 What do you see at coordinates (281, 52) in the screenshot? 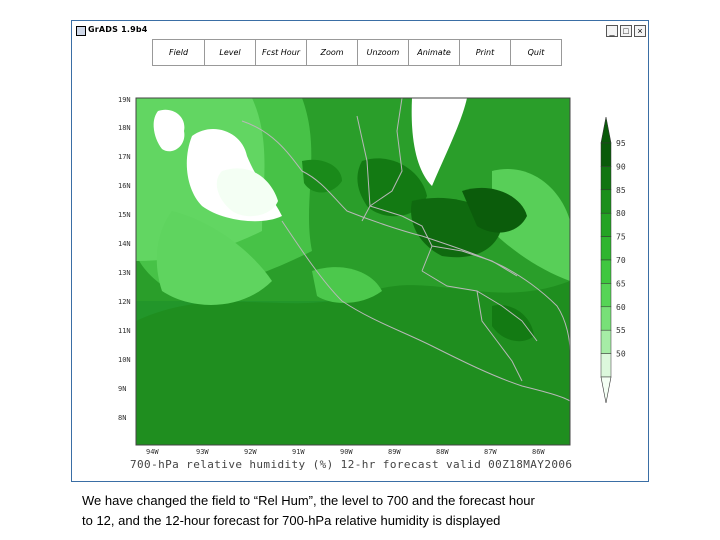
I see `menu-fcst-hour-button: Fcst Hour` at bounding box center [281, 52].